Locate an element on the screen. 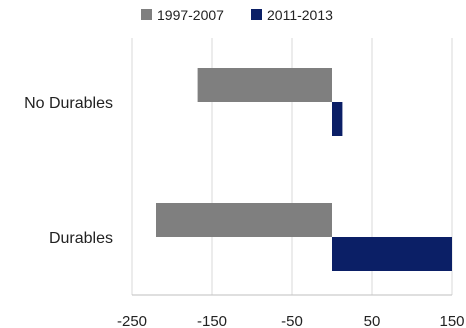  x-tick-label-0: -250 is located at coordinates (132, 320).